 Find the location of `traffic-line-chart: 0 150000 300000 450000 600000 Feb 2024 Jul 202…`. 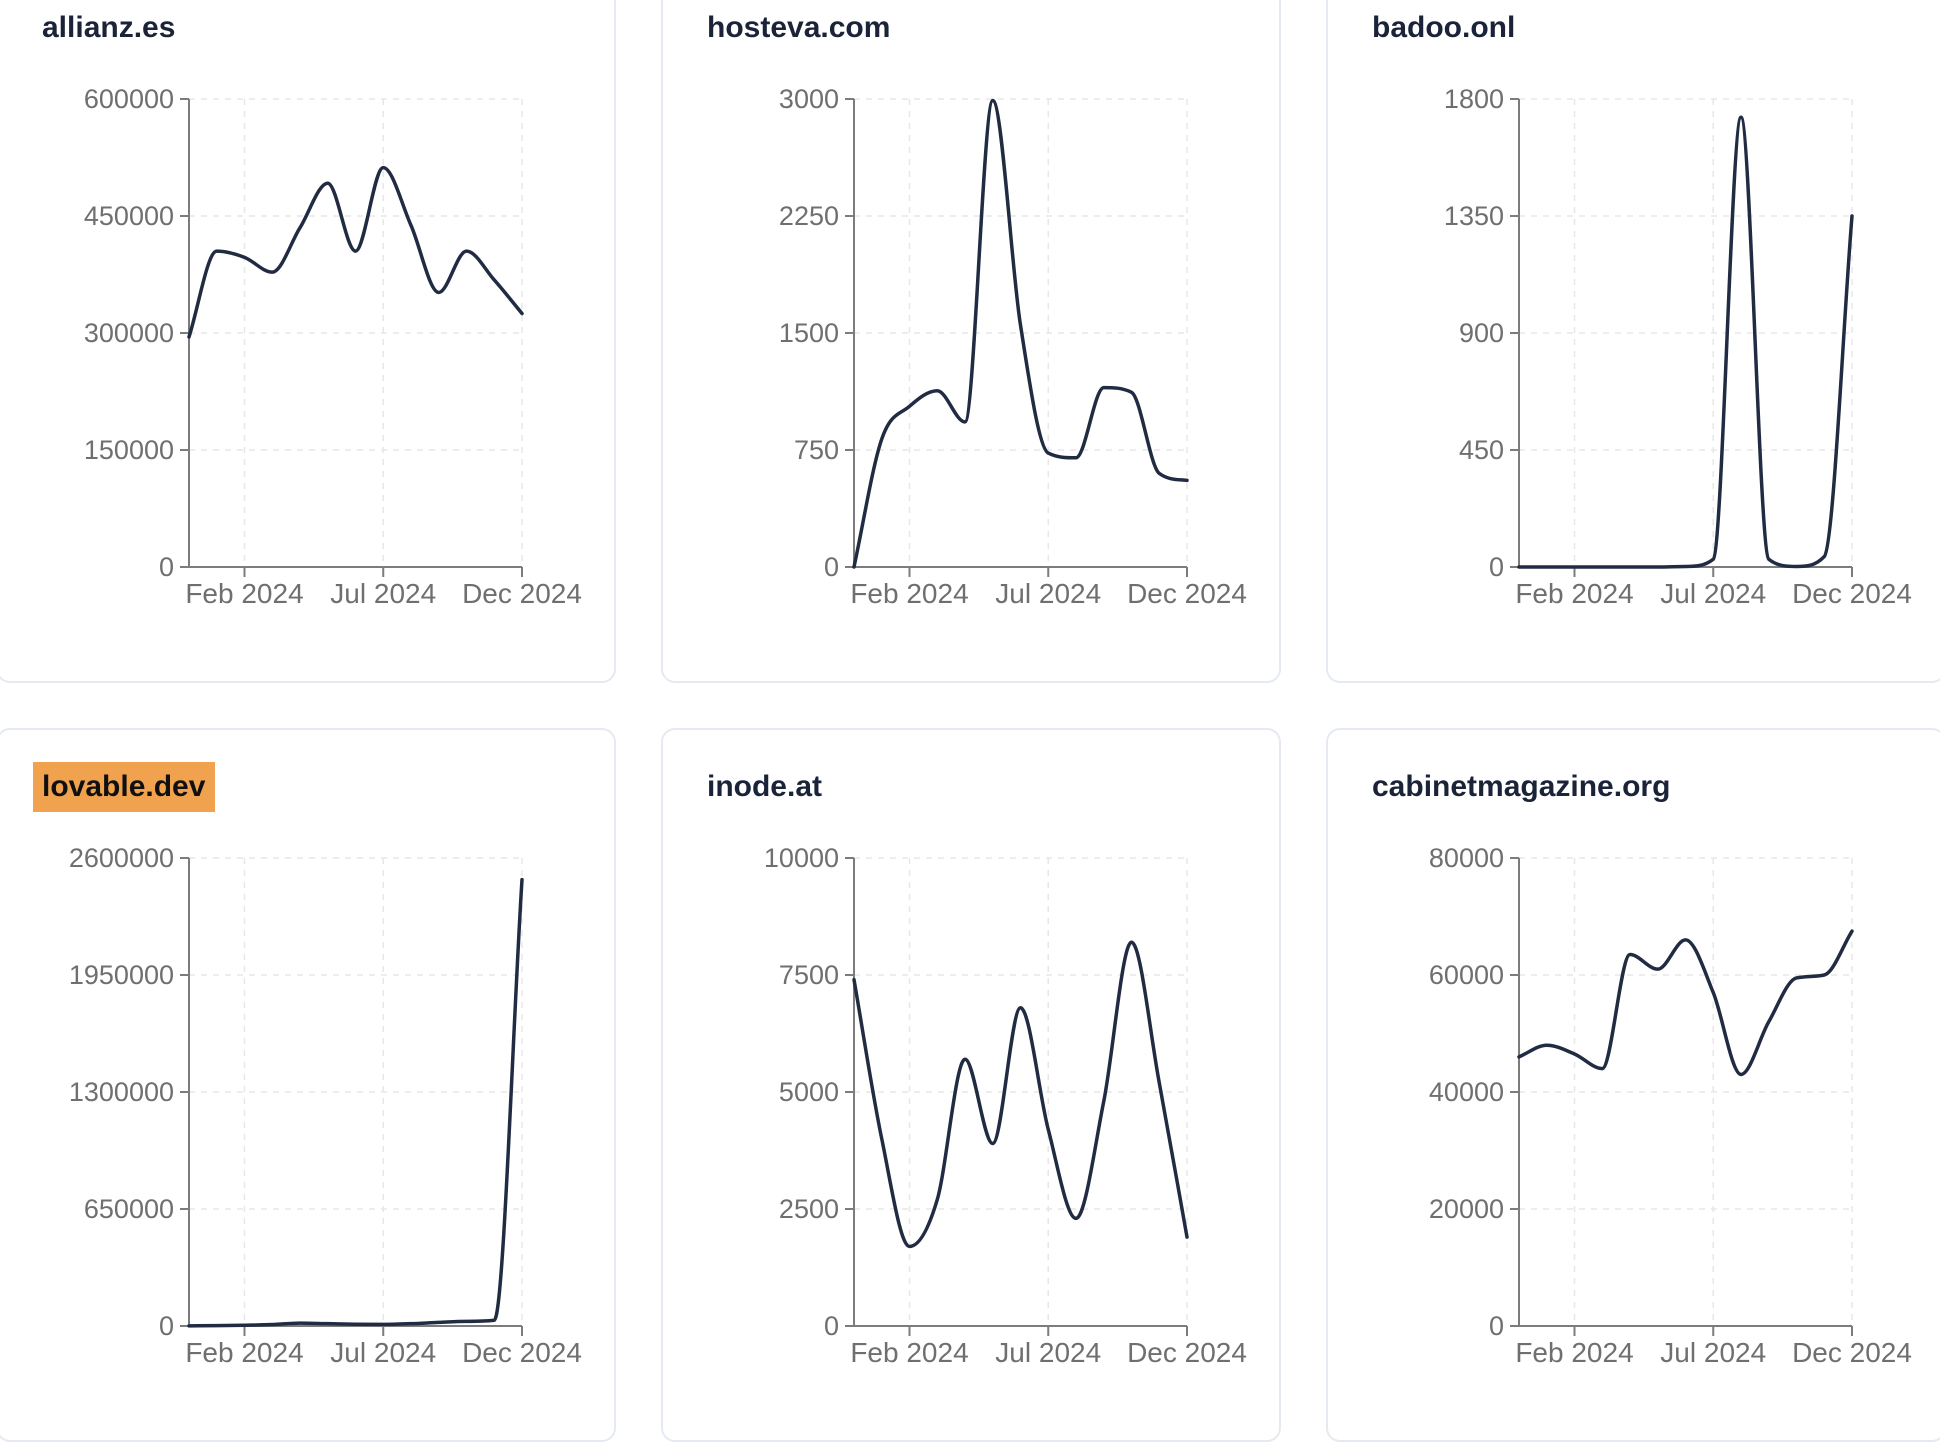

traffic-line-chart: 0 150000 300000 450000 600000 Feb 2024 Jul 202… is located at coordinates (333, 346).